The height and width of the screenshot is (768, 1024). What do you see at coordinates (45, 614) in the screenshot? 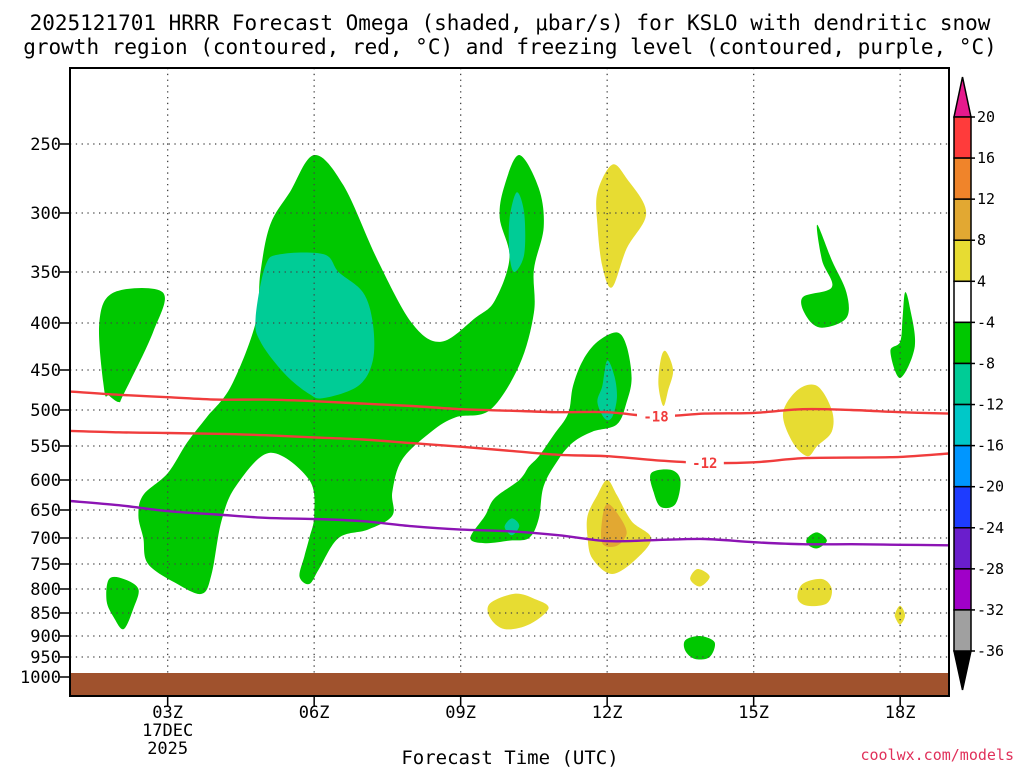
I see `y-tick-label-850: 850` at bounding box center [45, 614].